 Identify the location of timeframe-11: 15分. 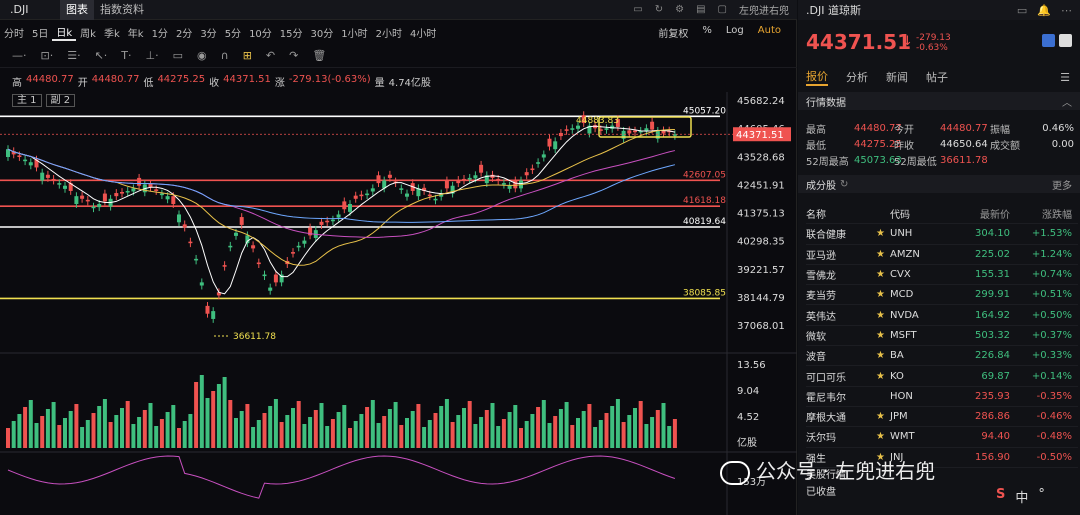
(291, 34).